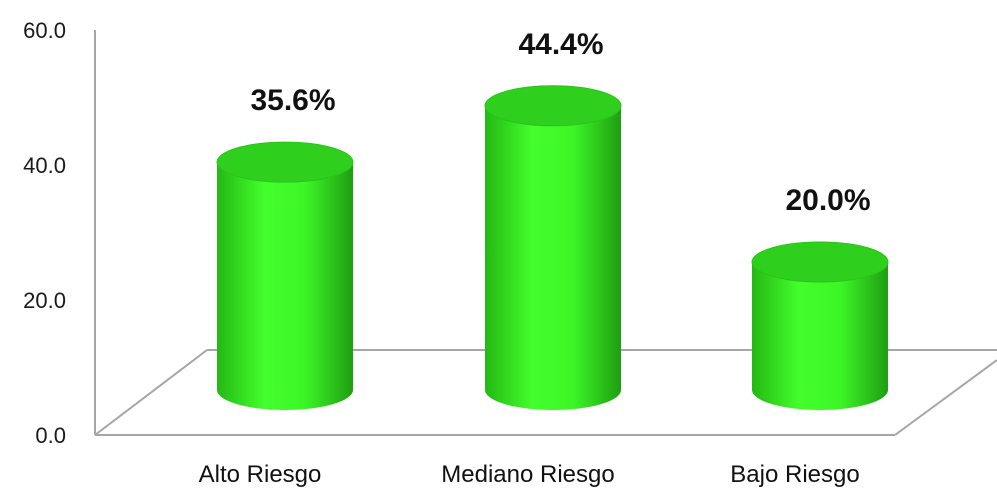 The image size is (997, 488). What do you see at coordinates (794, 474) in the screenshot?
I see `x-tick-label: Bajo Riesgo` at bounding box center [794, 474].